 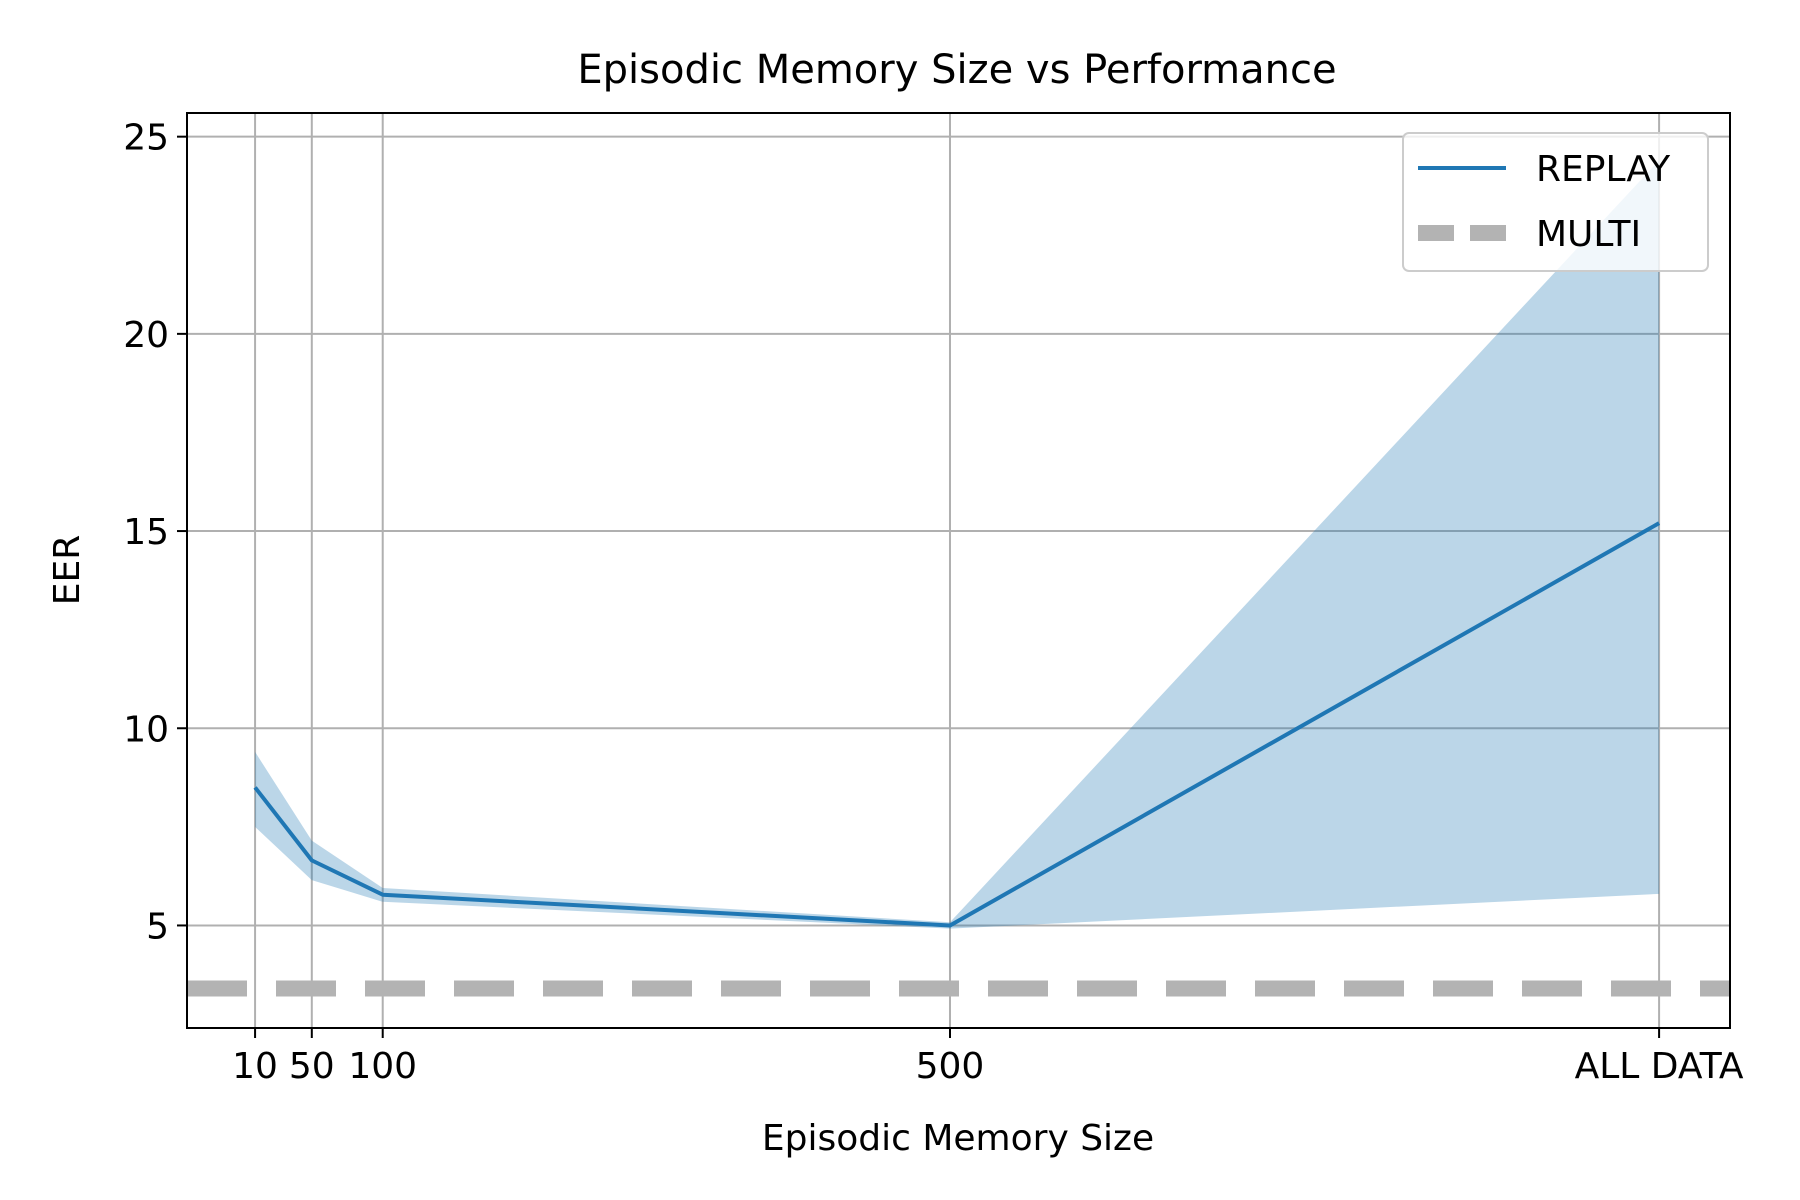 What do you see at coordinates (146, 532) in the screenshot?
I see `y-tick-label: 15` at bounding box center [146, 532].